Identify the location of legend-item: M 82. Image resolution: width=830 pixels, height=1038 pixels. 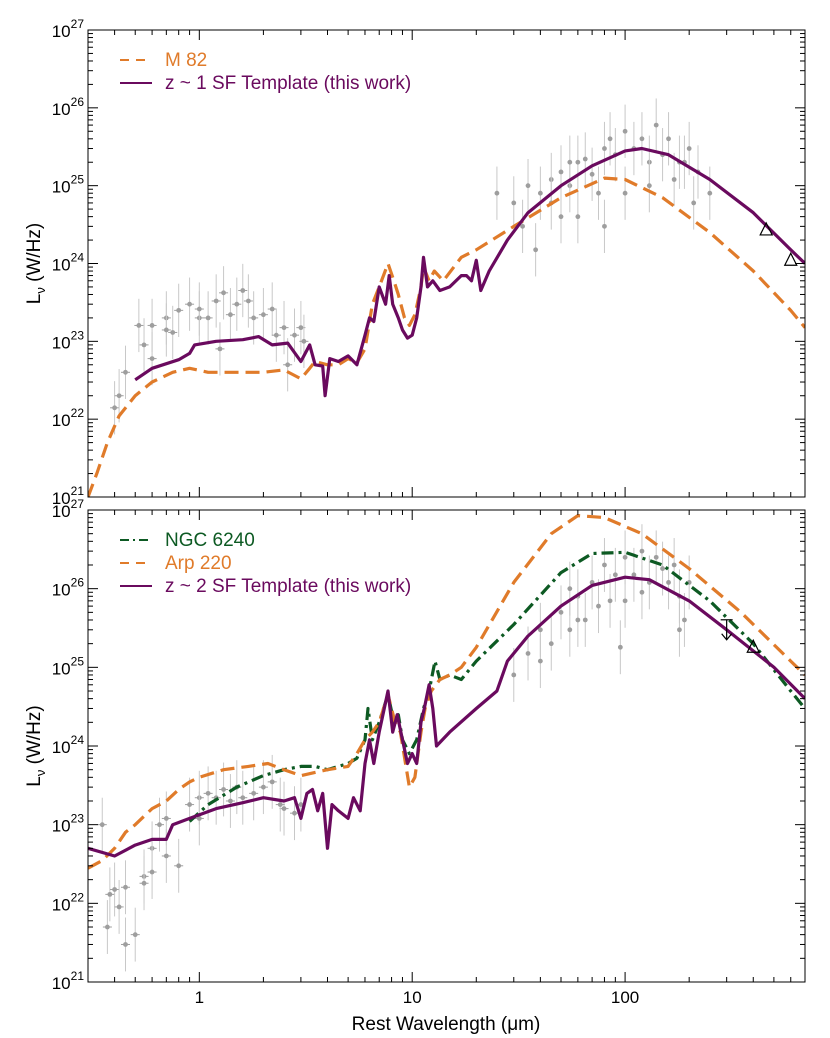
(163, 60).